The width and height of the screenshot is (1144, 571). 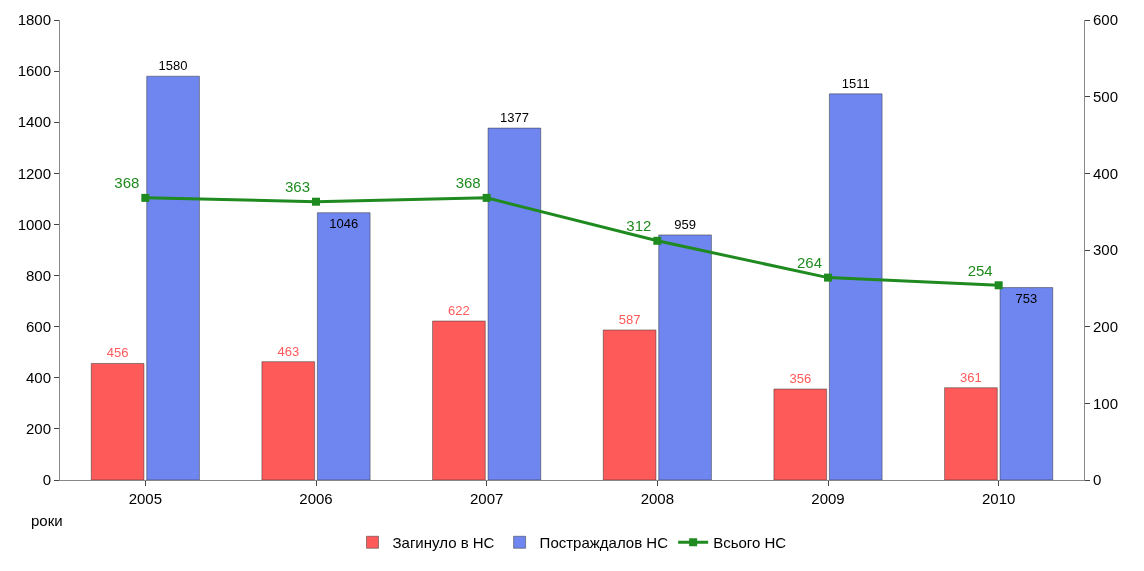 I want to click on y2-tick-label: 500, so click(x=1106, y=96).